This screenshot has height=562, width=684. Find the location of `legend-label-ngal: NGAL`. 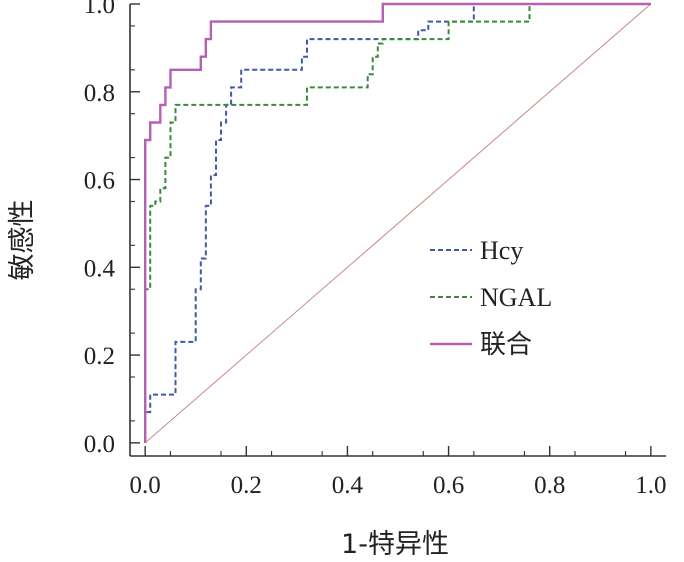

legend-label-ngal: NGAL is located at coordinates (516, 297).